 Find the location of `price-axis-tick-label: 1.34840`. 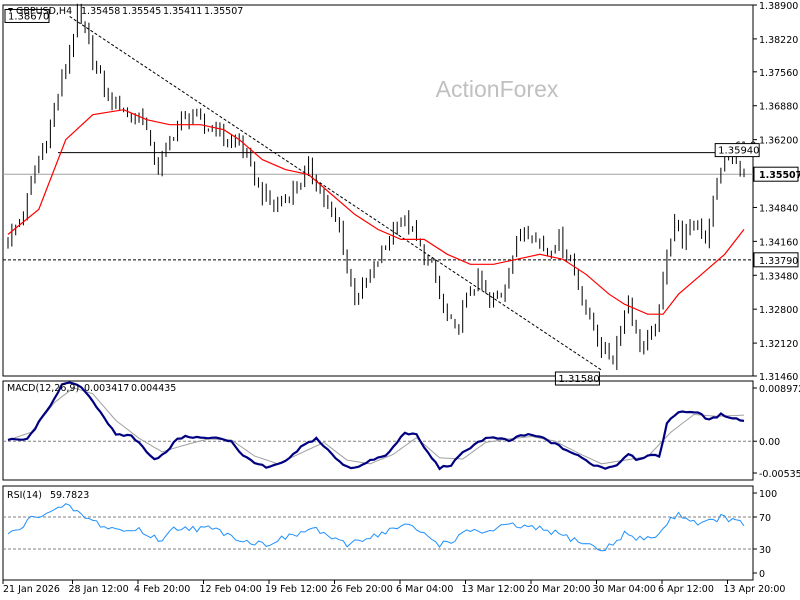

price-axis-tick-label: 1.34840 is located at coordinates (778, 208).